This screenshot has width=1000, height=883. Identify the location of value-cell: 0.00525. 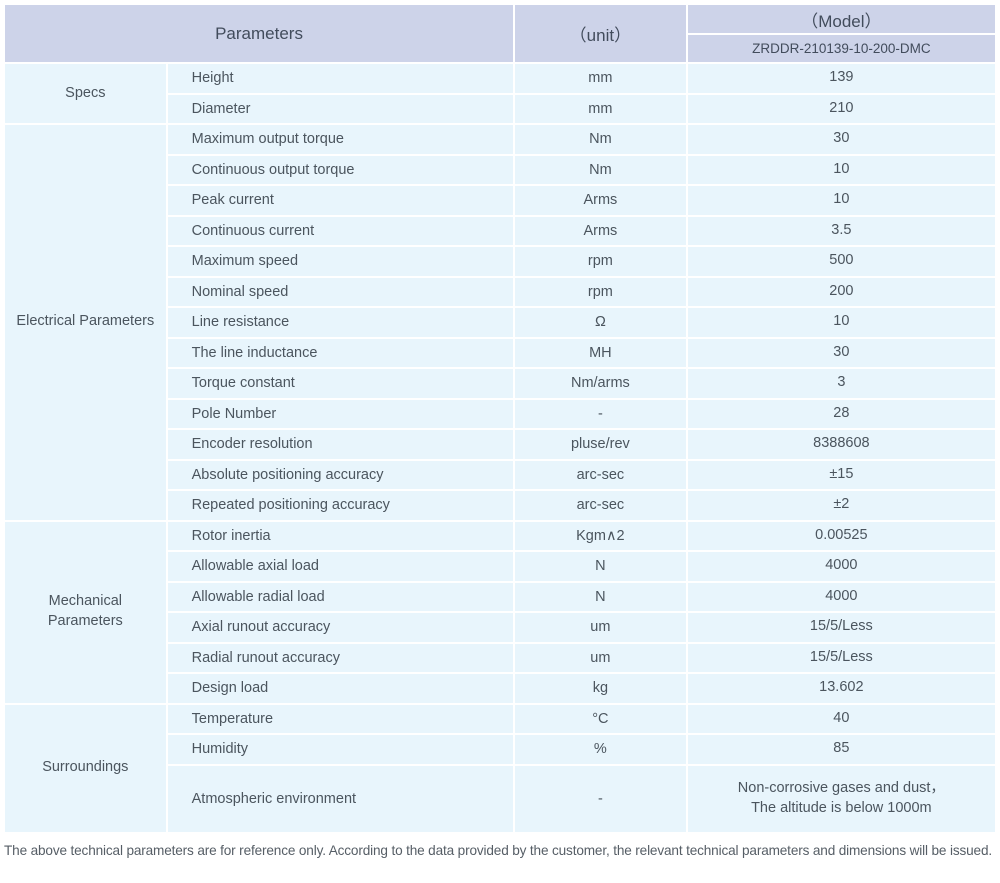
(841, 535).